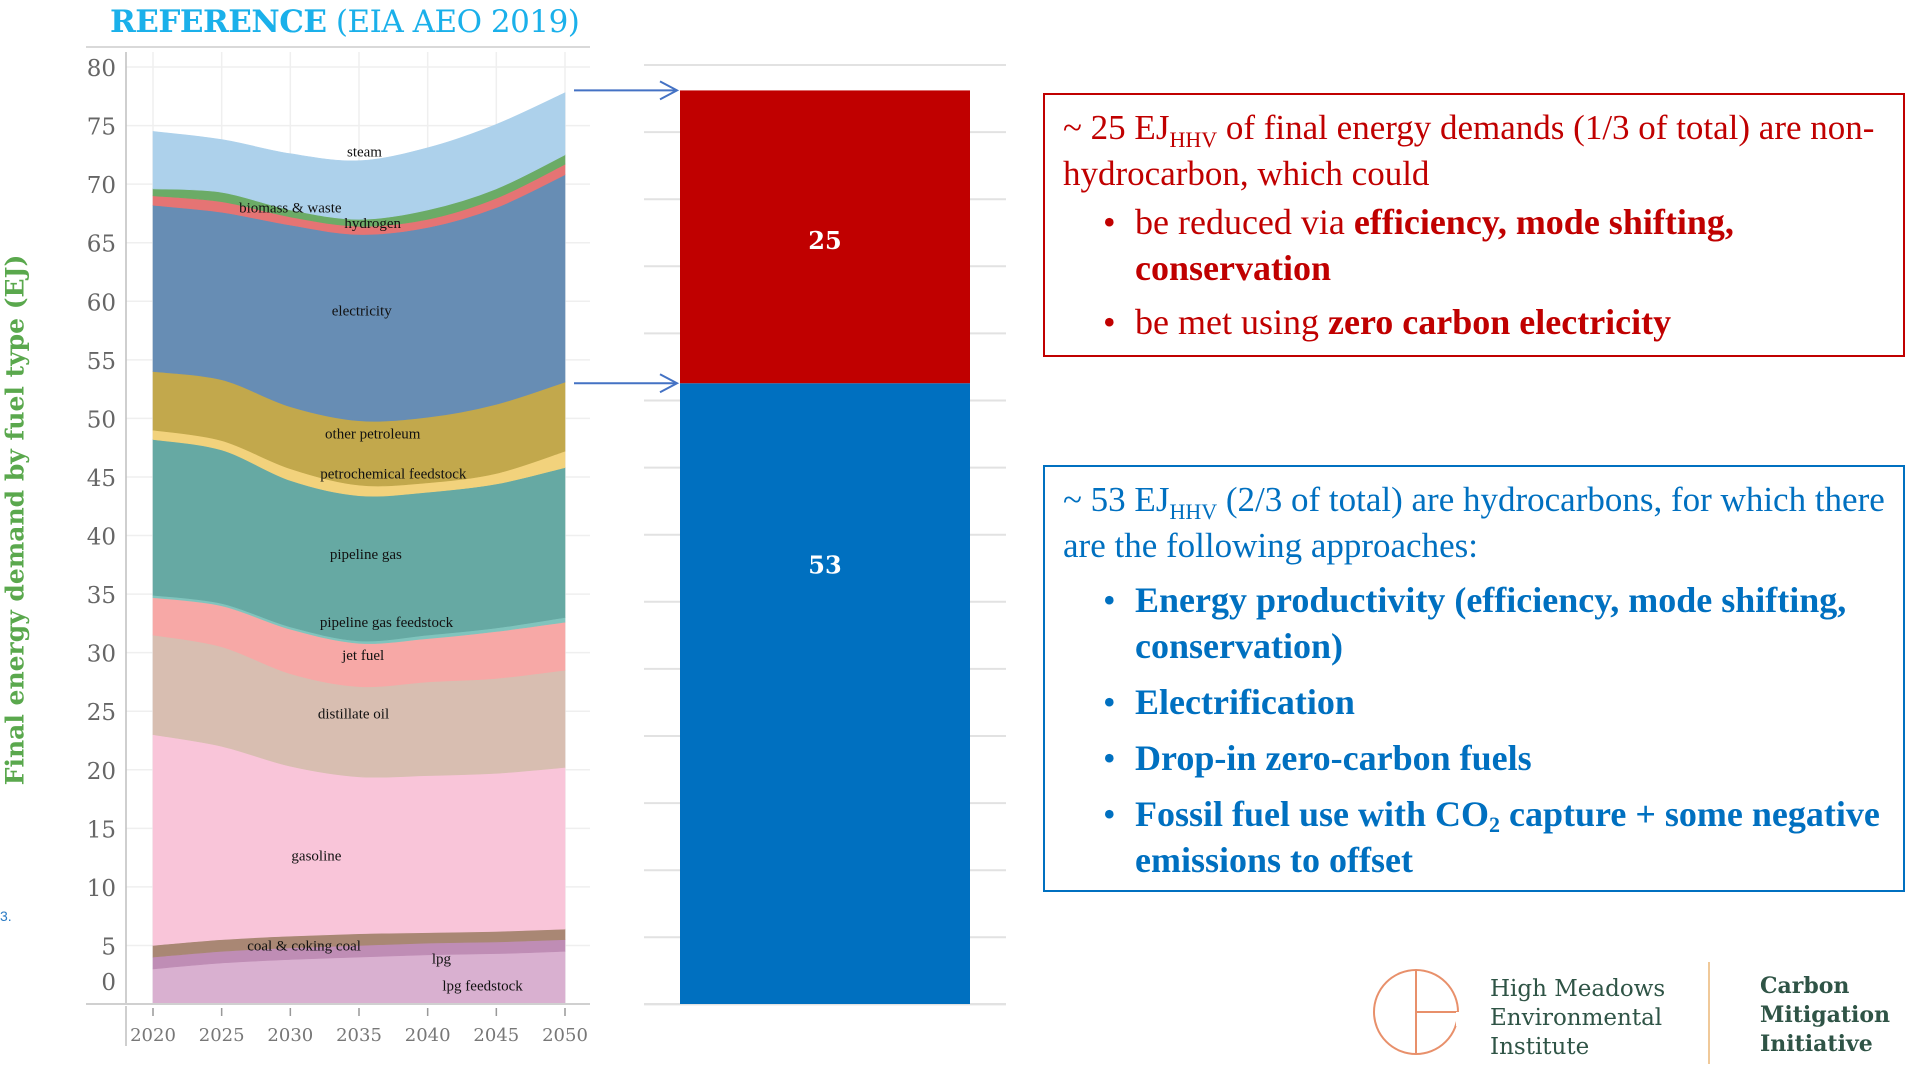 The width and height of the screenshot is (1910, 1065). Describe the element at coordinates (101, 830) in the screenshot. I see `y-tick-label: 15` at that location.